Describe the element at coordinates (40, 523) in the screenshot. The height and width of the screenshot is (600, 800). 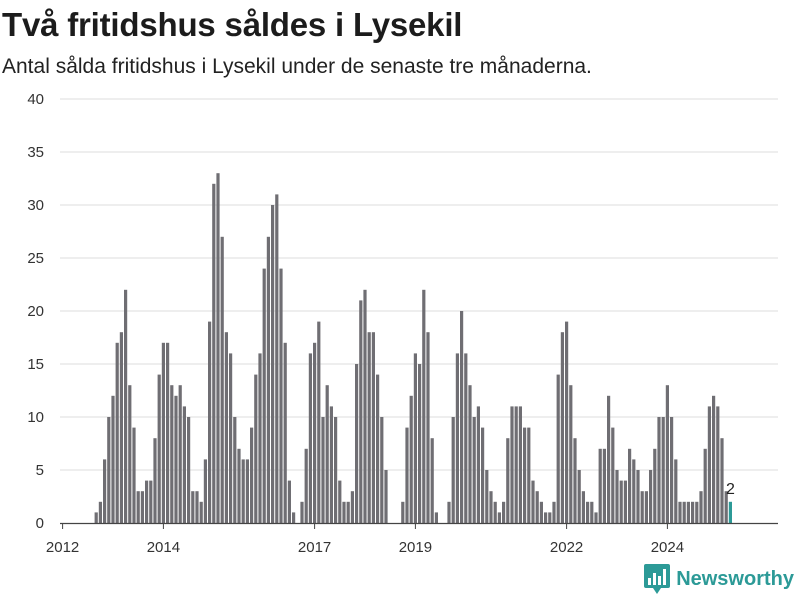
I see `y-tick-label: 0` at that location.